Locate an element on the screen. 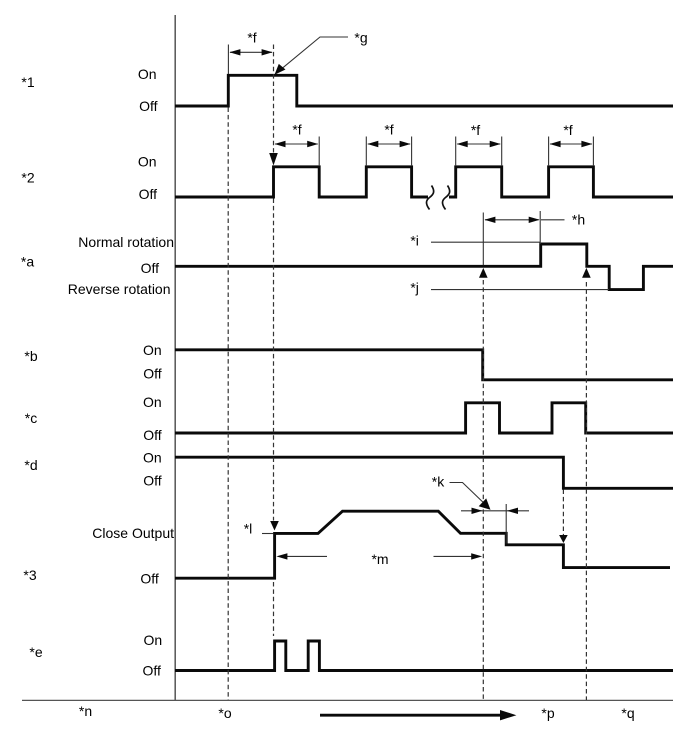 Image resolution: width=688 pixels, height=755 pixels. svg-text: *o is located at coordinates (224, 713).